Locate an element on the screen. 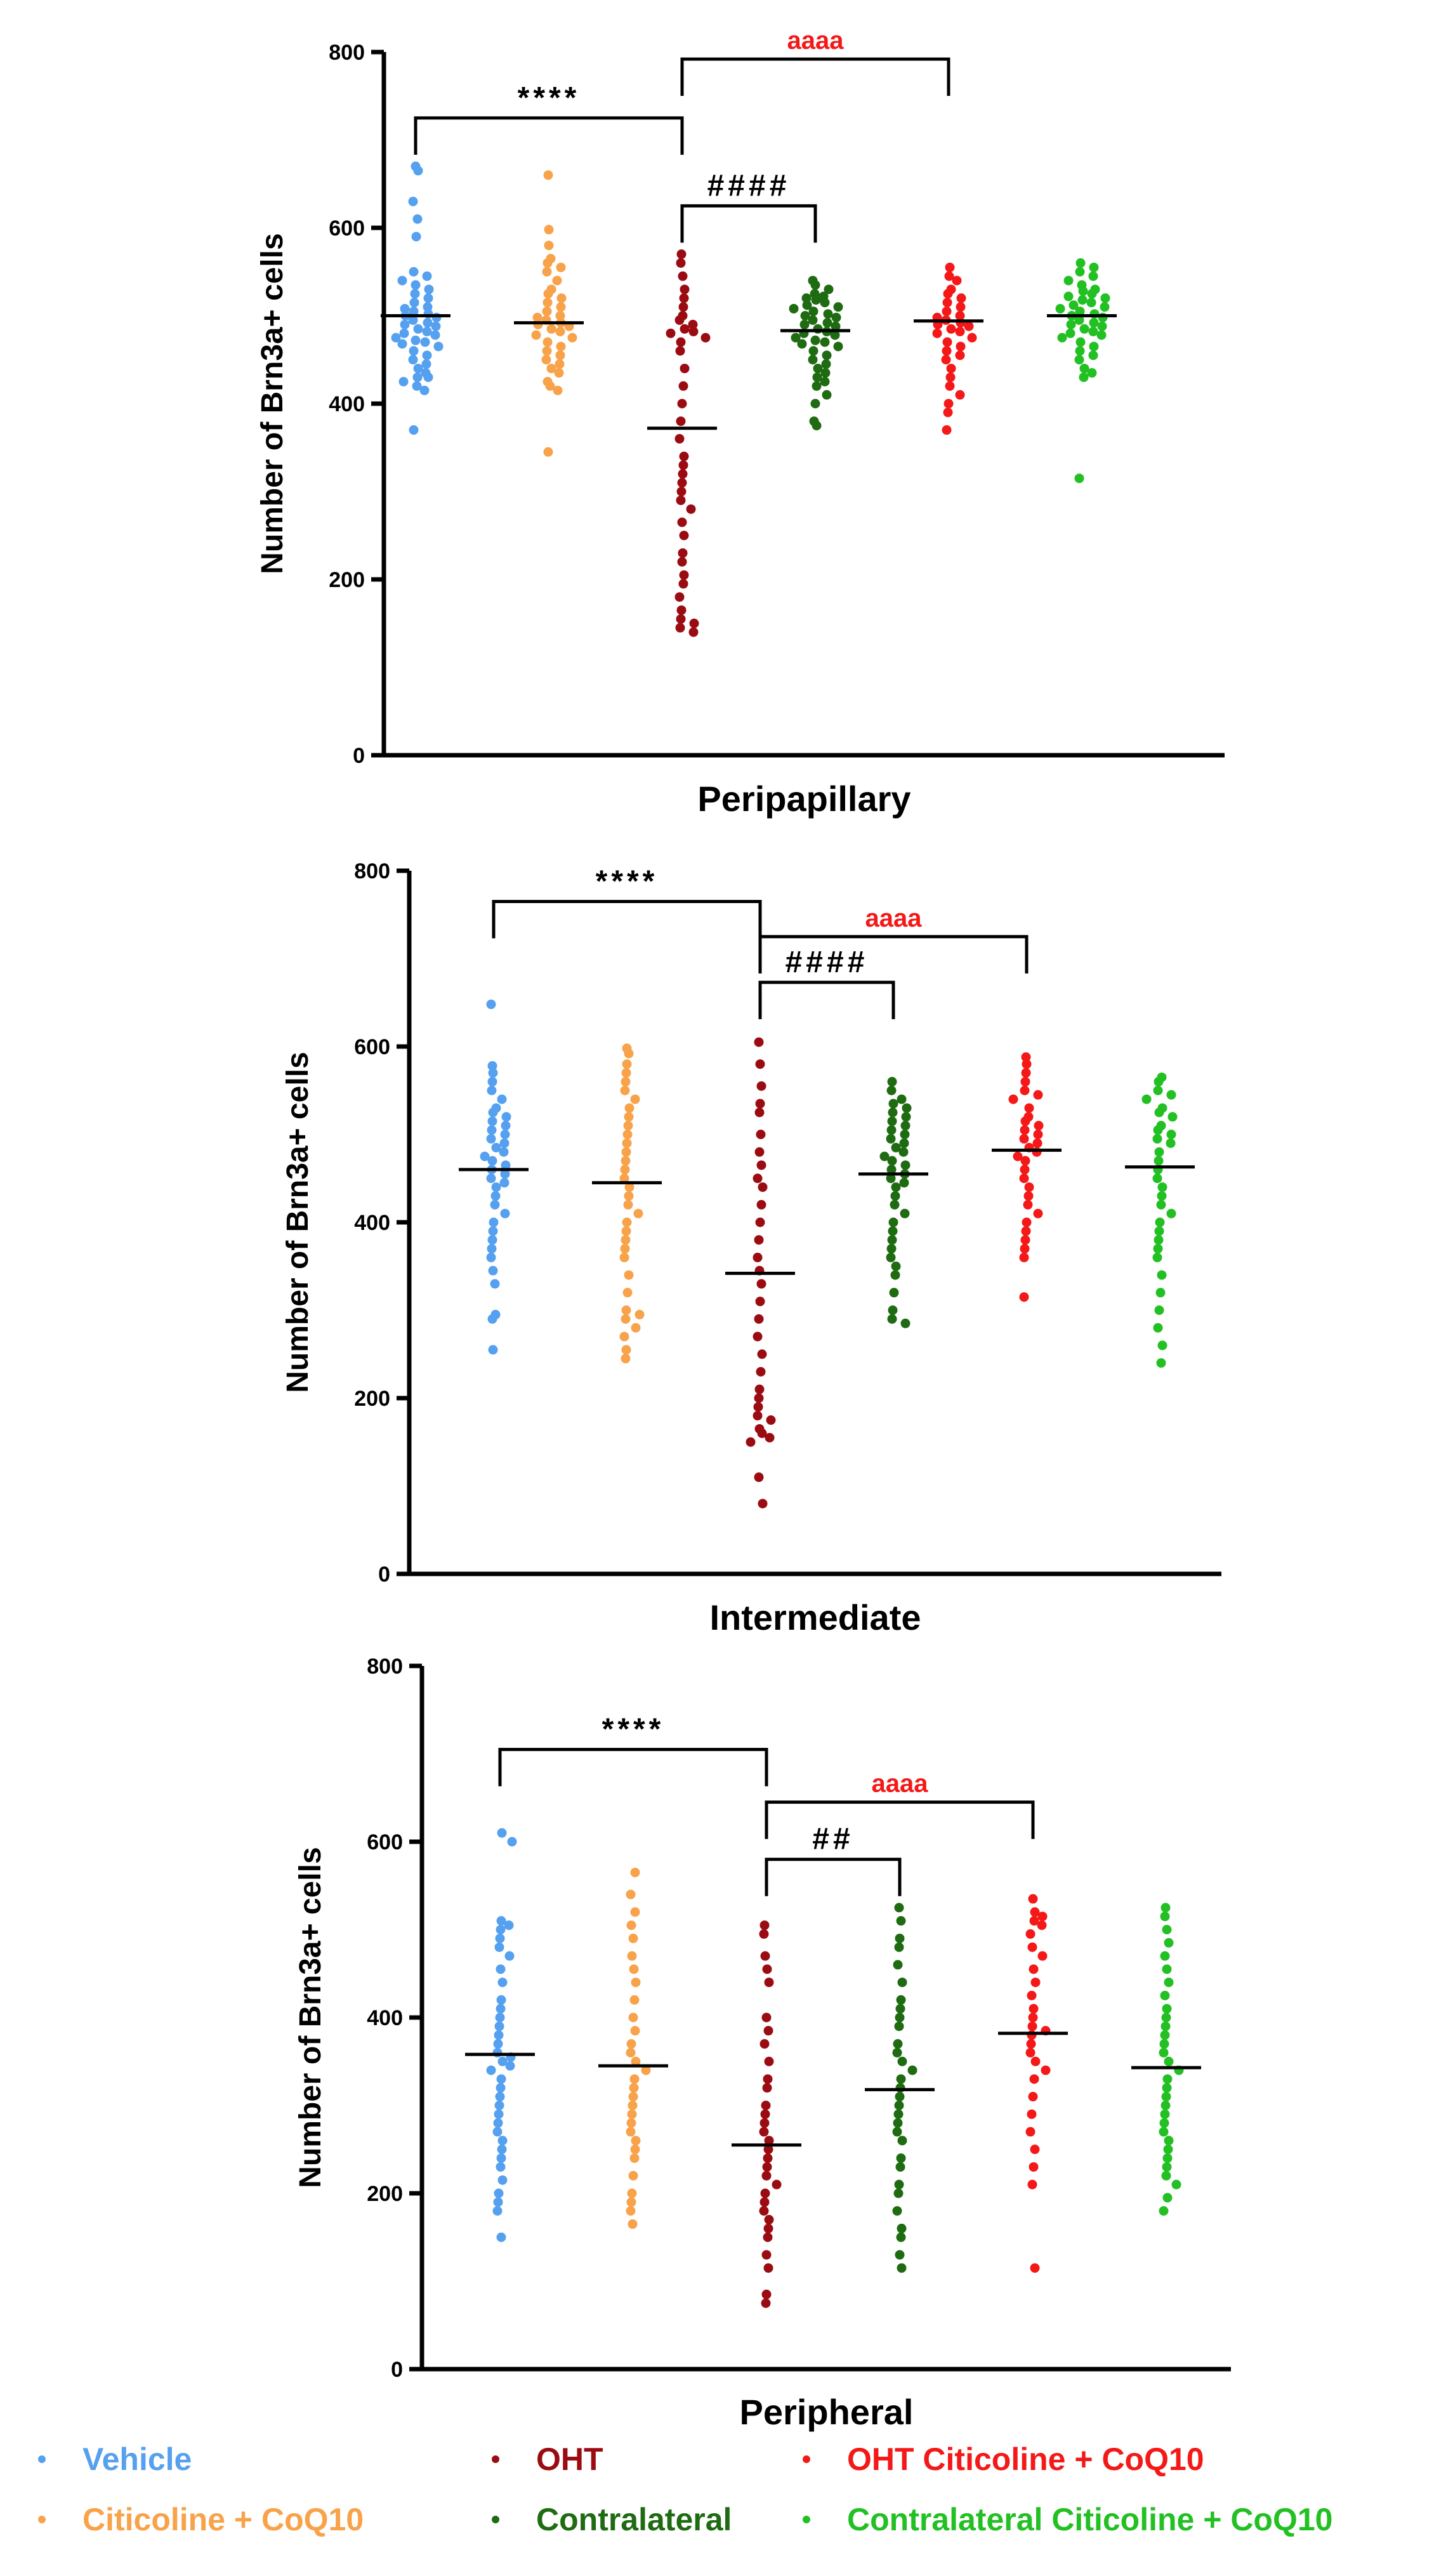 The width and height of the screenshot is (1453, 2576). y-tick-label: 0 is located at coordinates (397, 2370).